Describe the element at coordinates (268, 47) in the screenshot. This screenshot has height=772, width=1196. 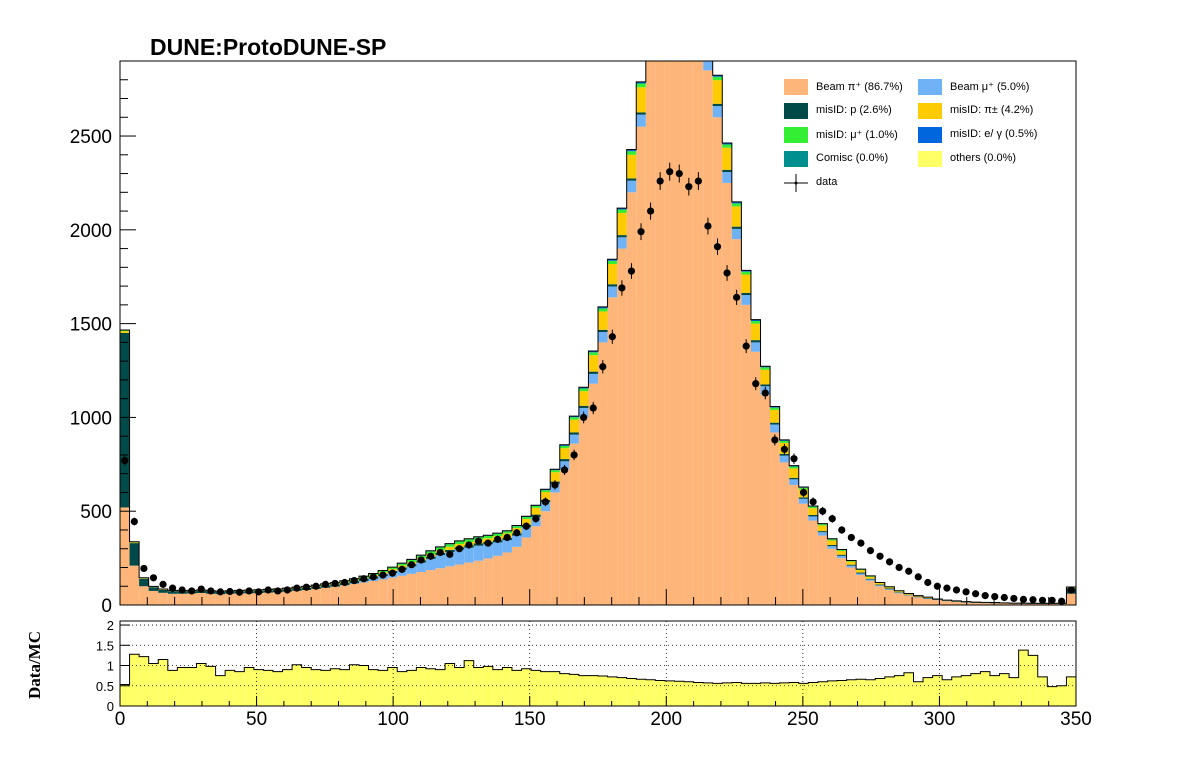
I see `chart-title: DUNE:ProtoDUNE-SP` at that location.